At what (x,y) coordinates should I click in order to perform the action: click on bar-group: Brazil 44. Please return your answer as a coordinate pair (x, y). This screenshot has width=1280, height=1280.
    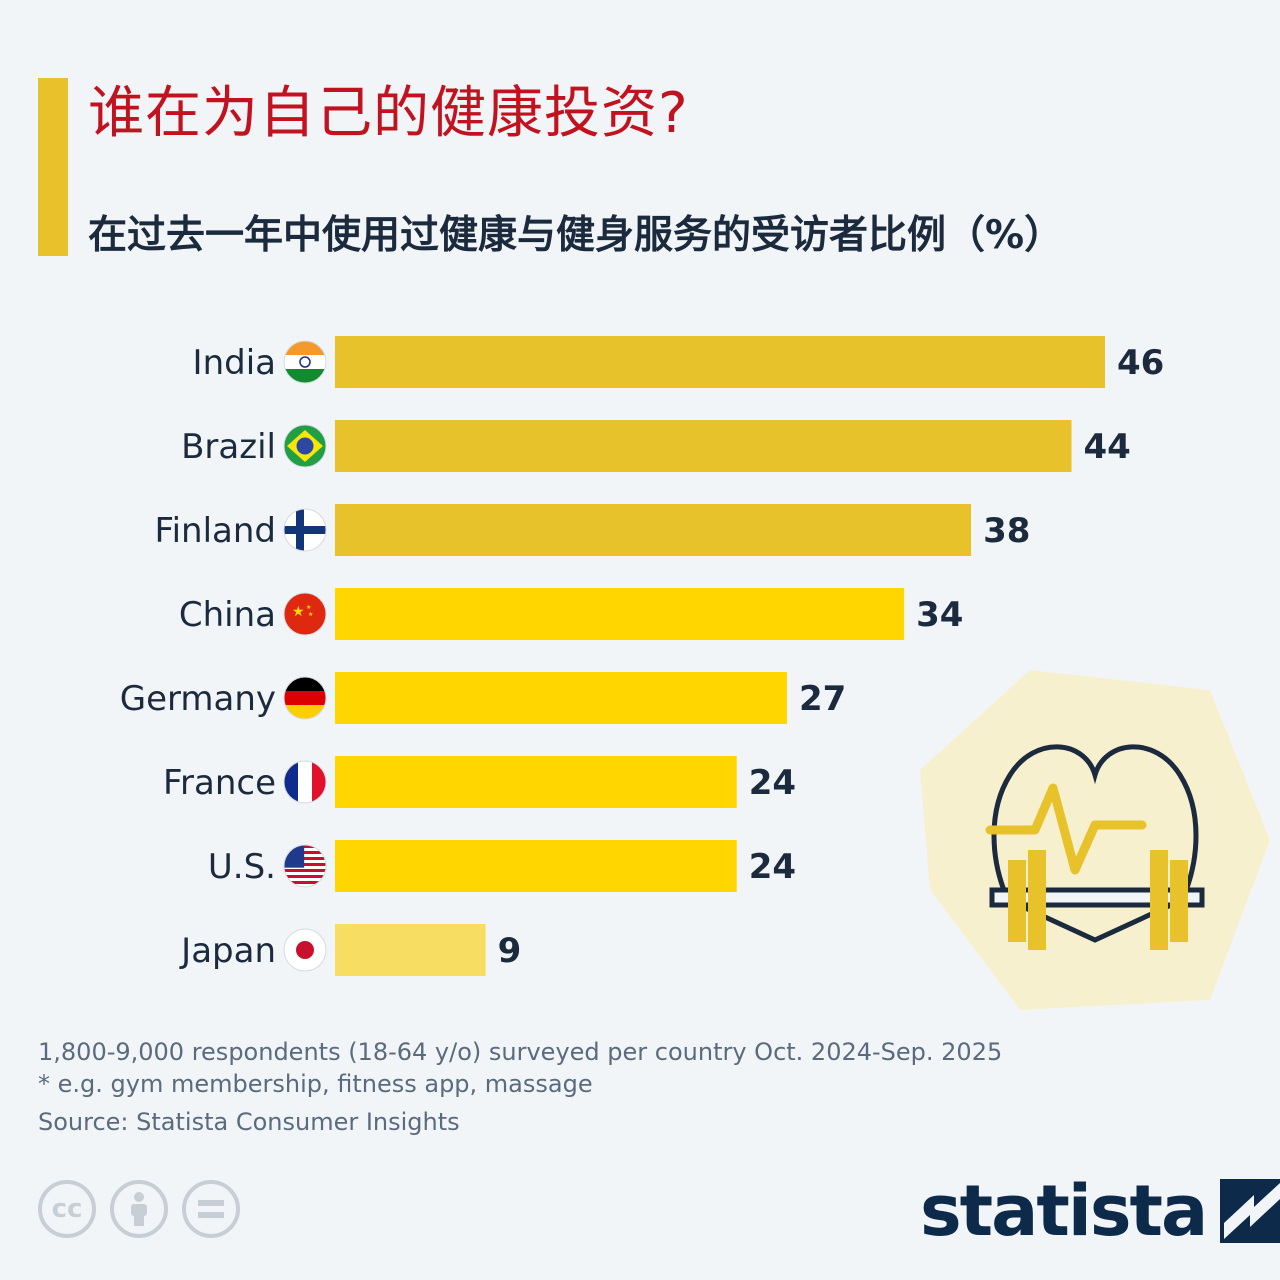
    Looking at the image, I should click on (656, 446).